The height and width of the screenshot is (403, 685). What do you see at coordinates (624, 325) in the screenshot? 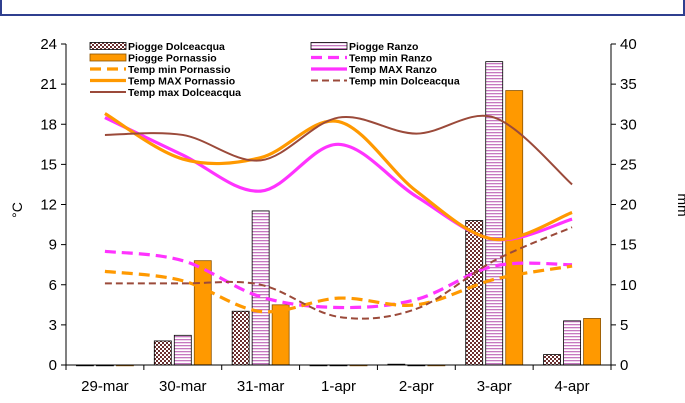
I see `y-right-tick-label: 5` at bounding box center [624, 325].